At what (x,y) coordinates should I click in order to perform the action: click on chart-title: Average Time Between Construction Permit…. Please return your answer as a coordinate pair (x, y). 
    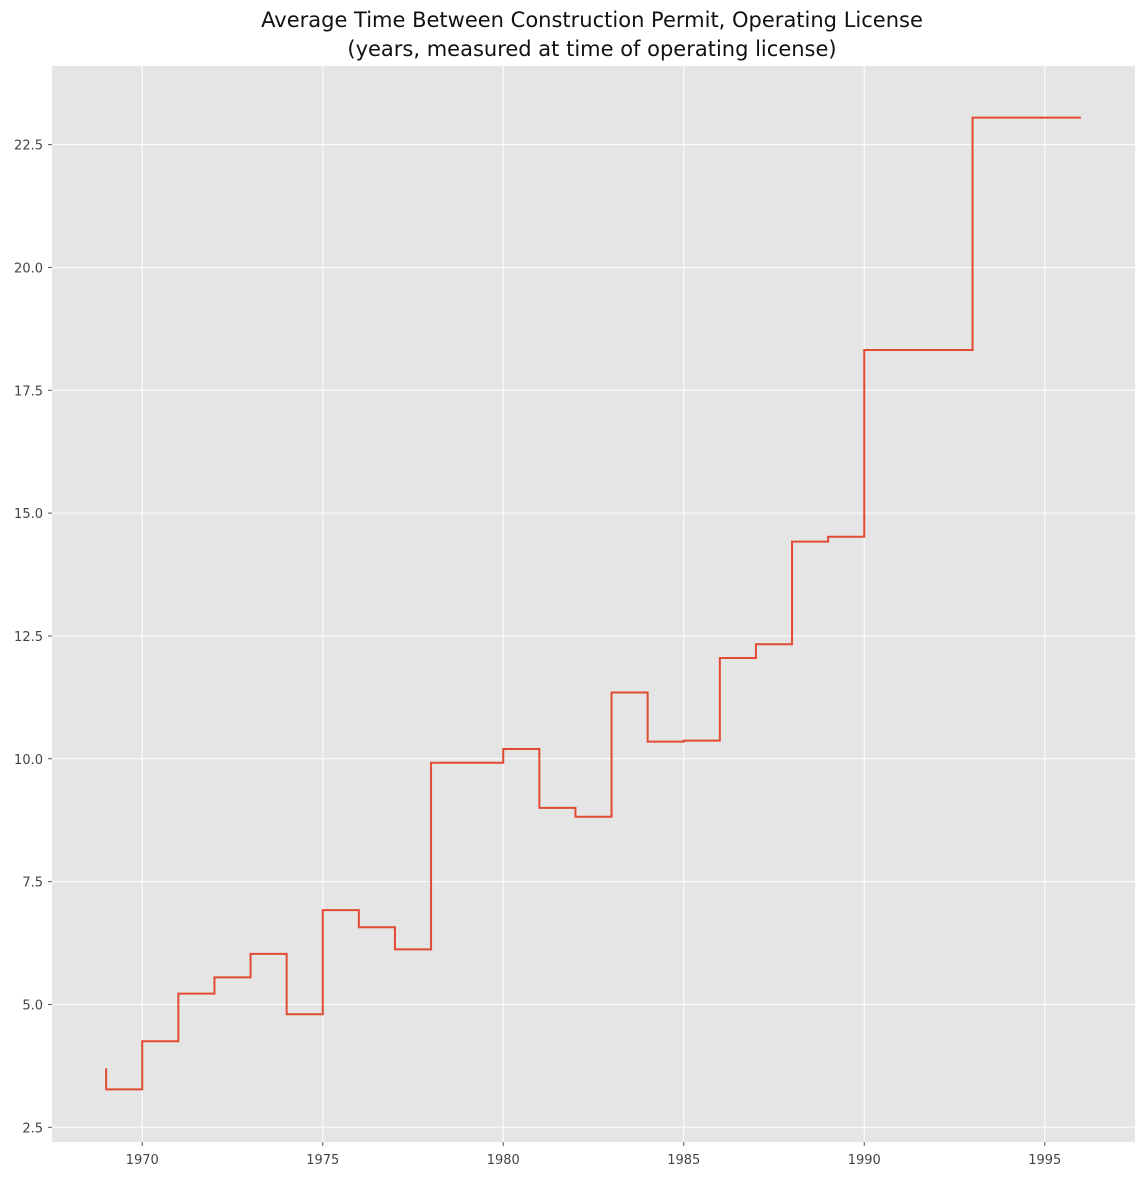
    Looking at the image, I should click on (572, 35).